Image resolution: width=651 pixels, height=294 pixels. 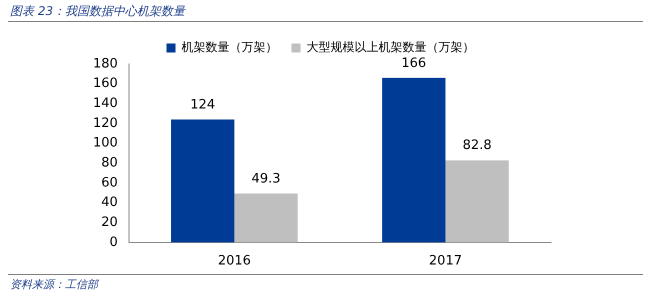 I want to click on x-tick-label: 2017, so click(x=445, y=261).